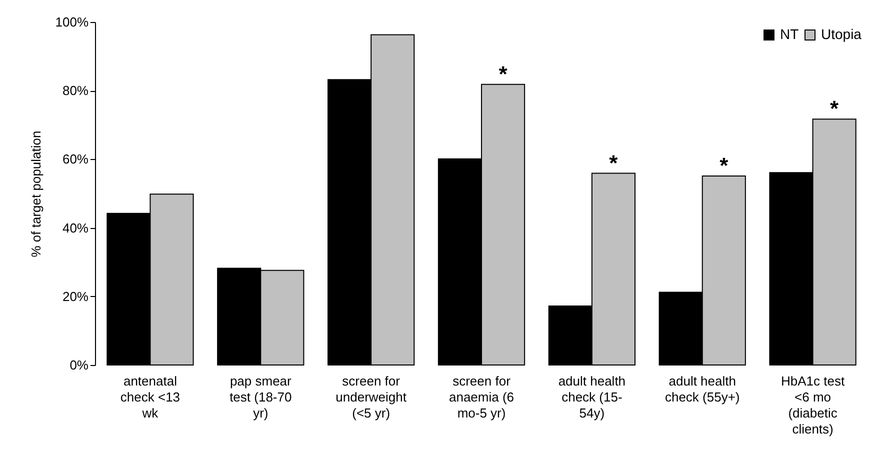 This screenshot has width=874, height=472. Describe the element at coordinates (841, 34) in the screenshot. I see `legend-label: Utopia` at that location.